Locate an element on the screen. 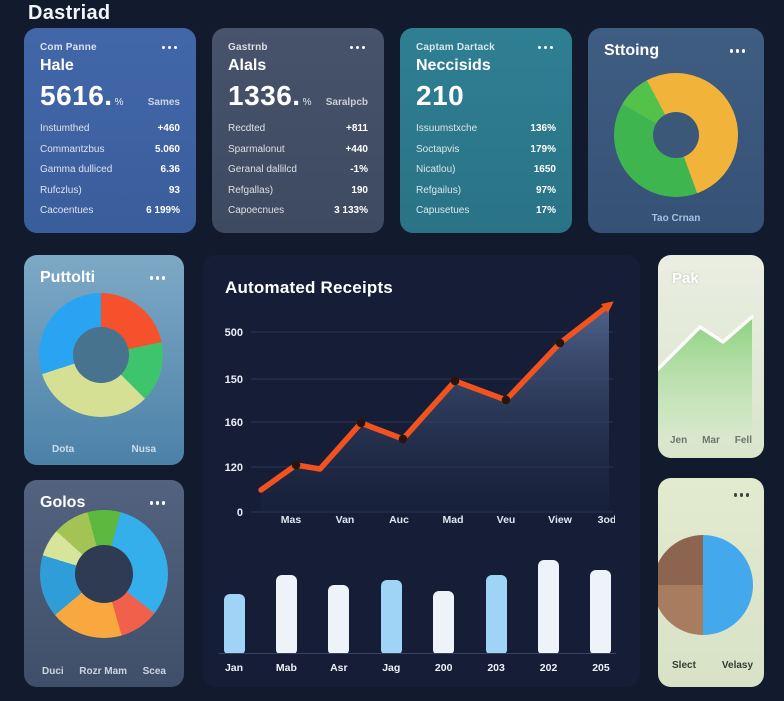 The height and width of the screenshot is (701, 784). stat-side-note: Saralpcb is located at coordinates (346, 102).